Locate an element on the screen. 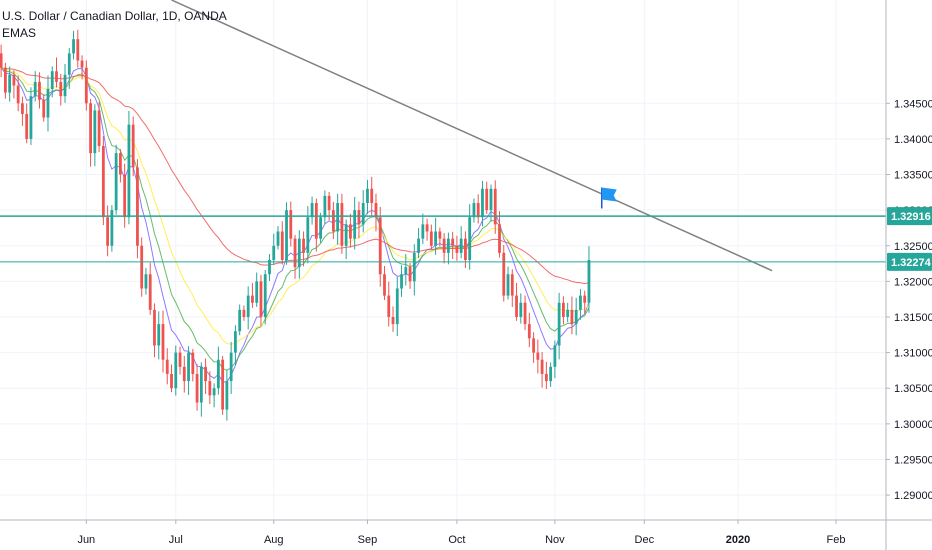  time-tick-label: Nov is located at coordinates (555, 540).